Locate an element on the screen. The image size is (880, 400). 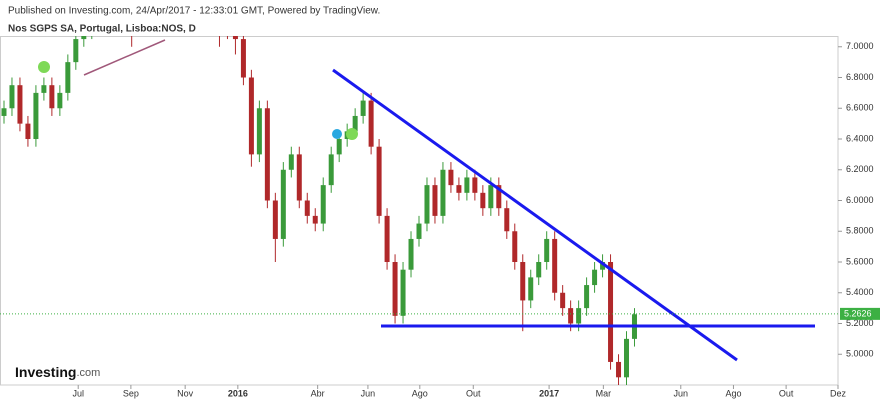
y-tick-label: 6.8000 is located at coordinates (860, 77).